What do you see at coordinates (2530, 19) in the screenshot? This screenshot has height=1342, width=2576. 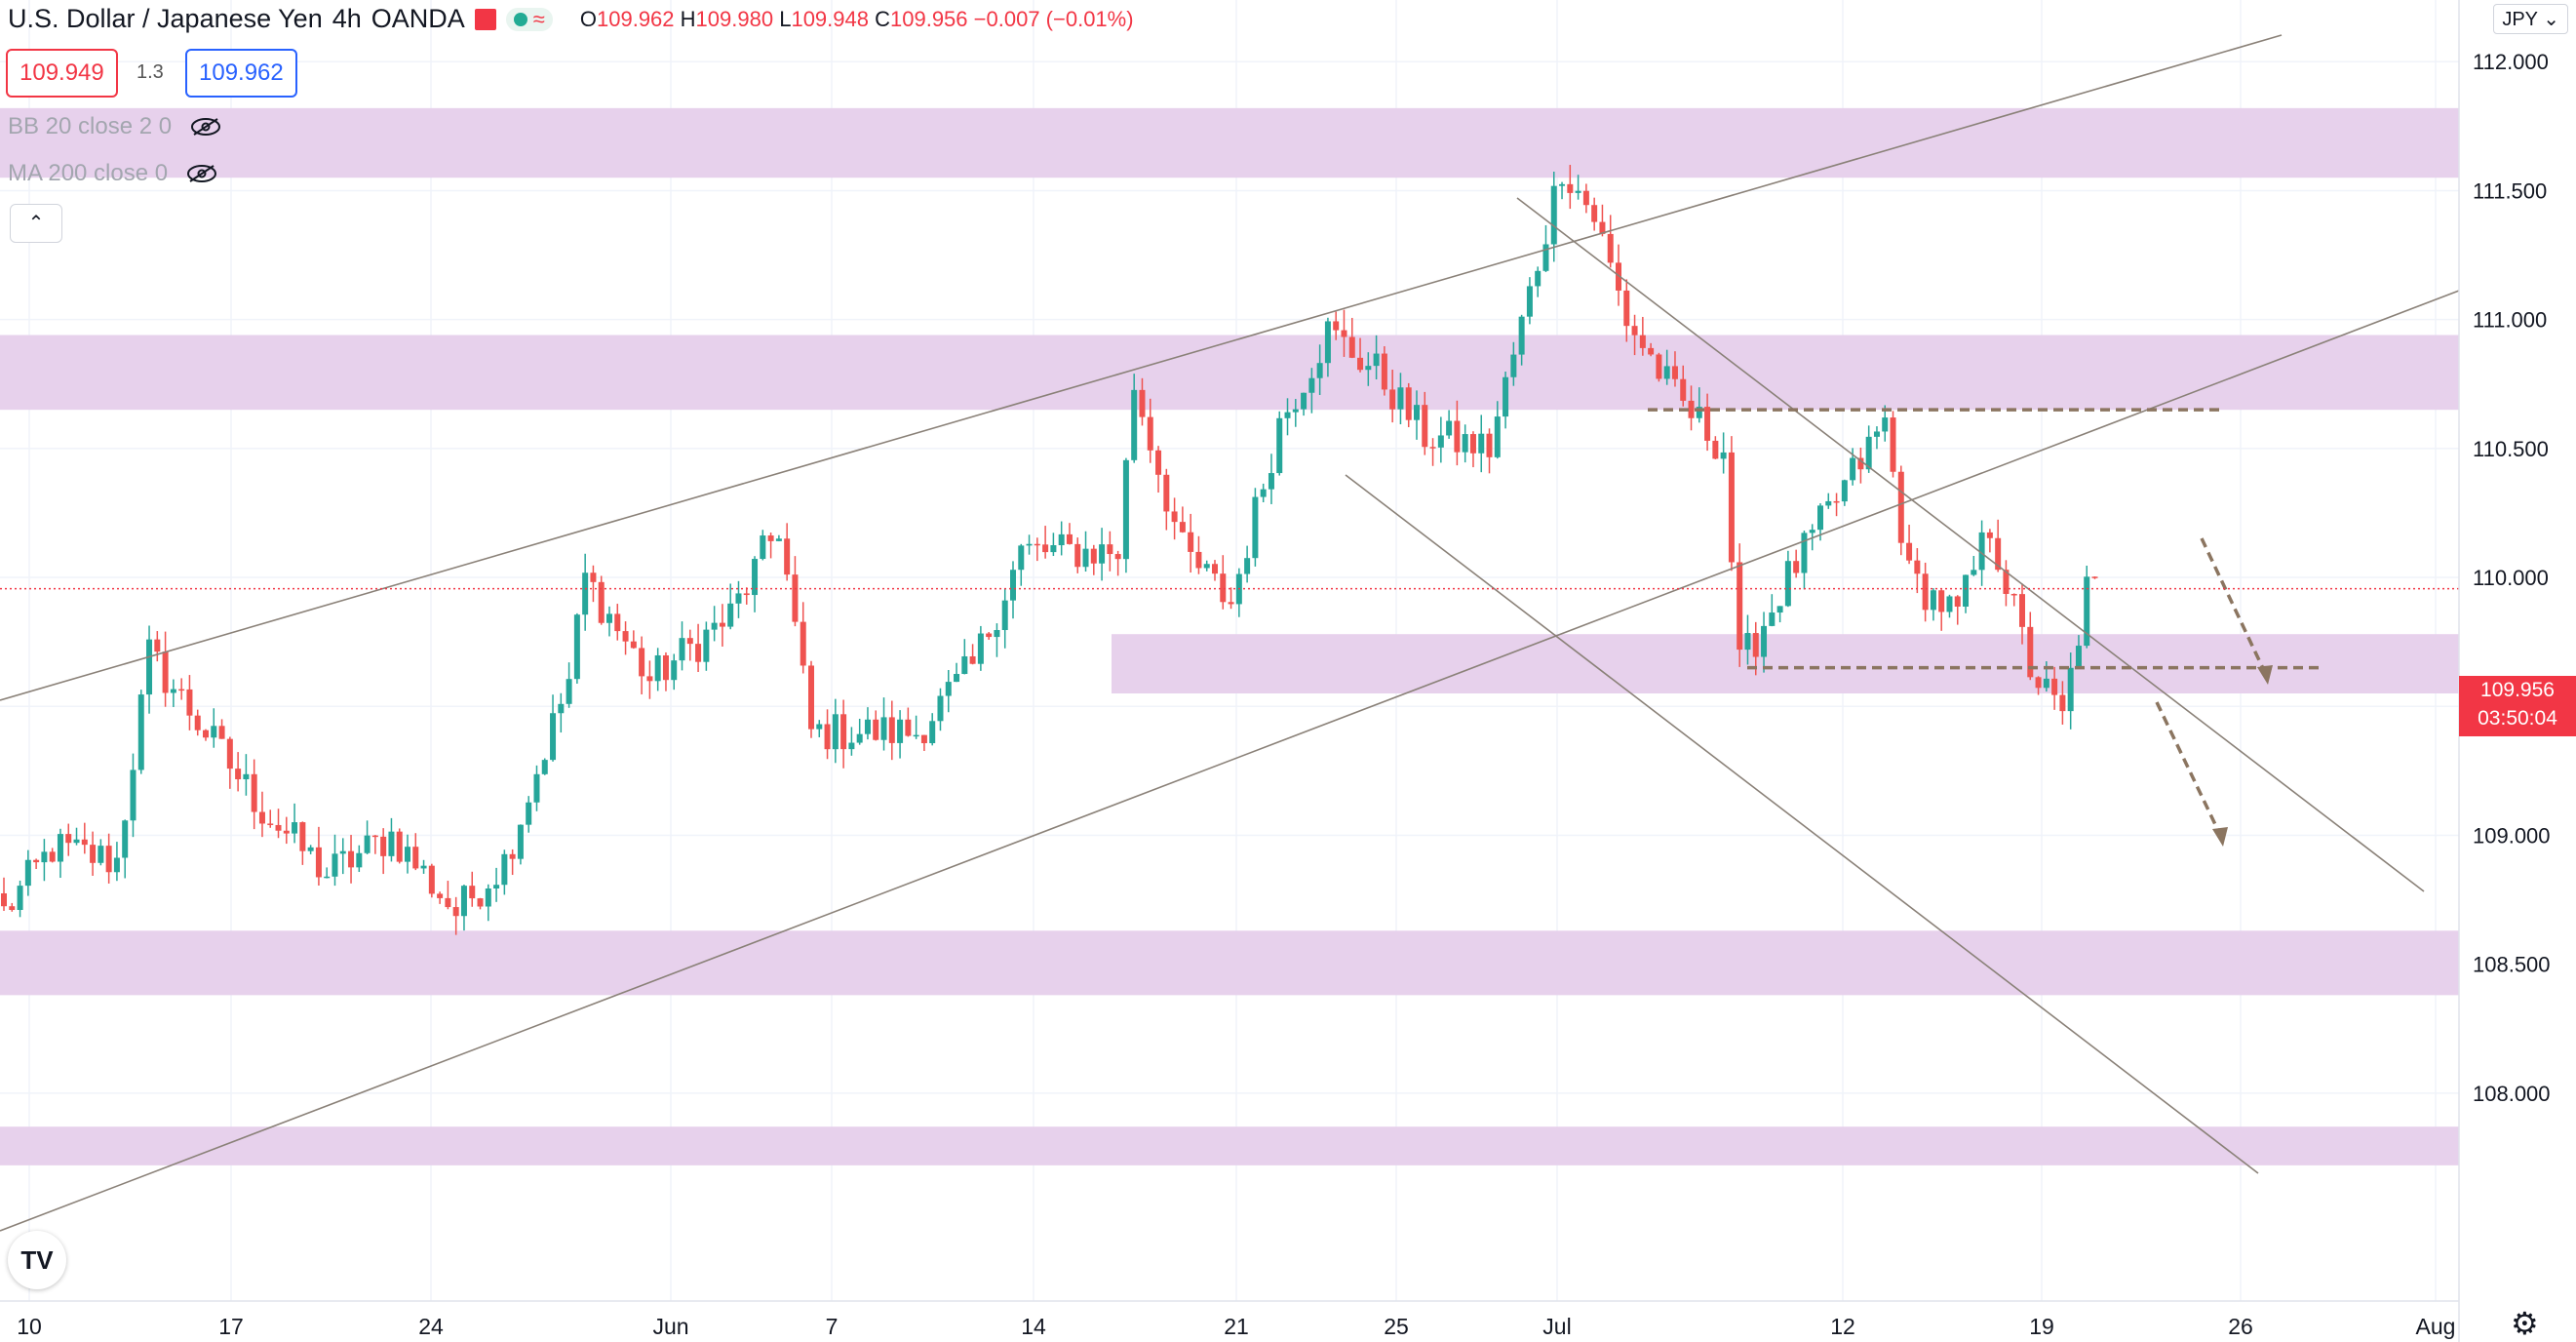 I see `currency-button: JPY ⌄` at bounding box center [2530, 19].